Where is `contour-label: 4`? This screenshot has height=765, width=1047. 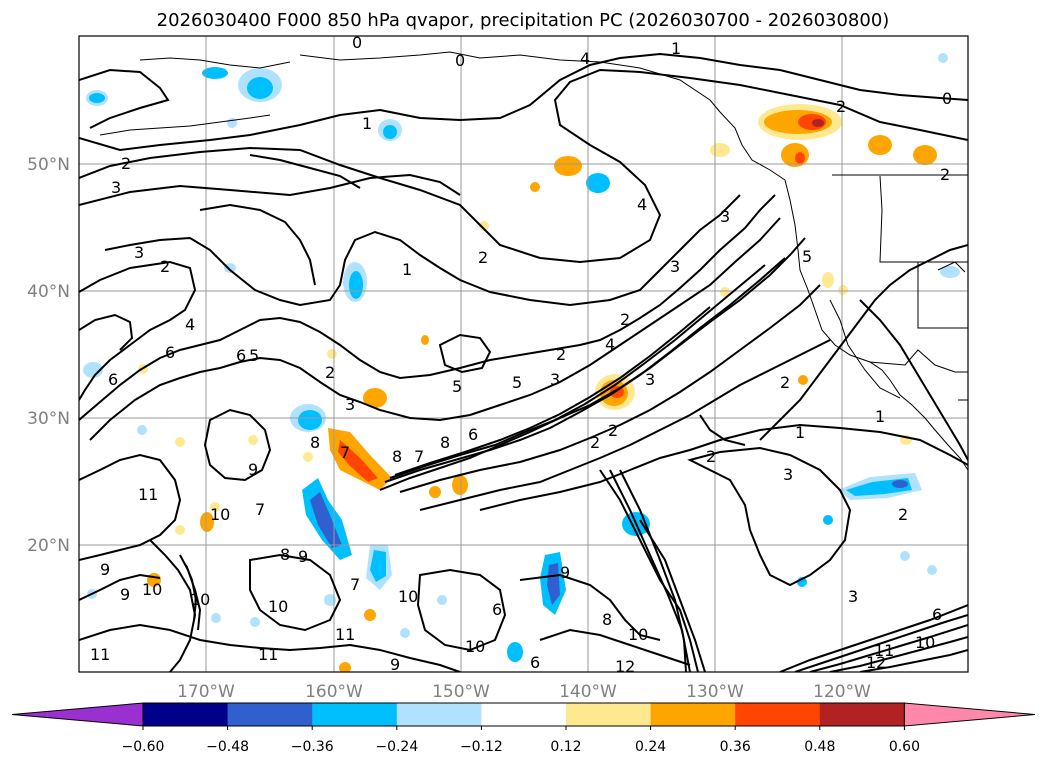
contour-label: 4 is located at coordinates (610, 344).